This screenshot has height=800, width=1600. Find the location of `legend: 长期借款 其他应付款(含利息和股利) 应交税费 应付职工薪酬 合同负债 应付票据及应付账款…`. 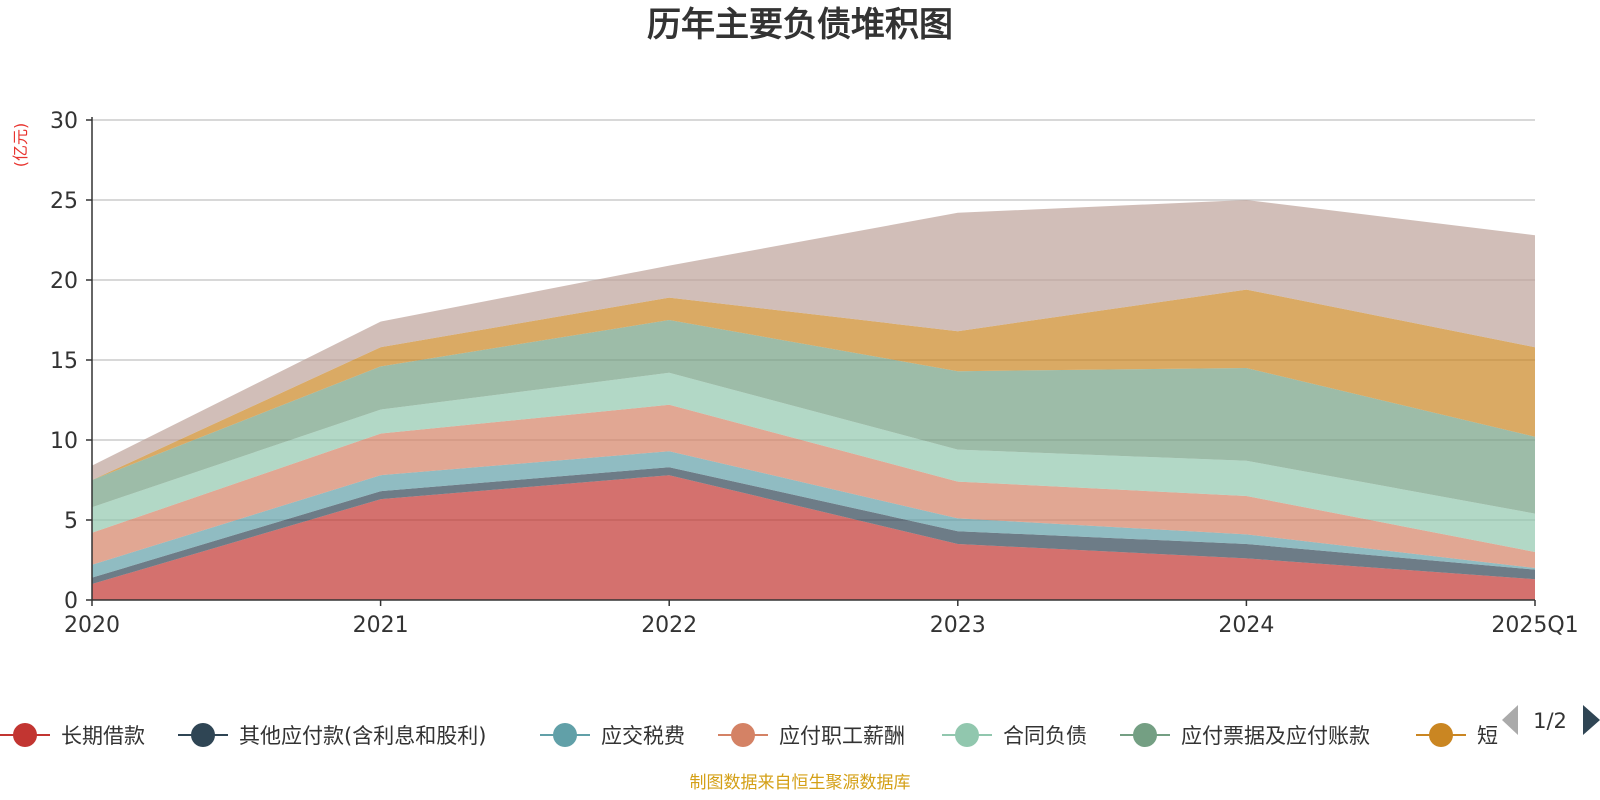

legend: 长期借款 其他应付款(含利息和股利) 应交税费 应付职工薪酬 合同负债 应付票据及应付账款… is located at coordinates (749, 735).